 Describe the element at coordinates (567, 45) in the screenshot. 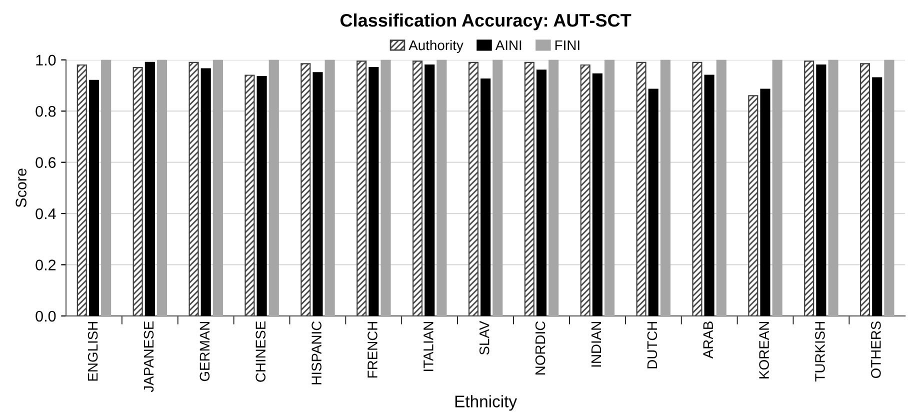

I see `legend-label: FINI` at that location.